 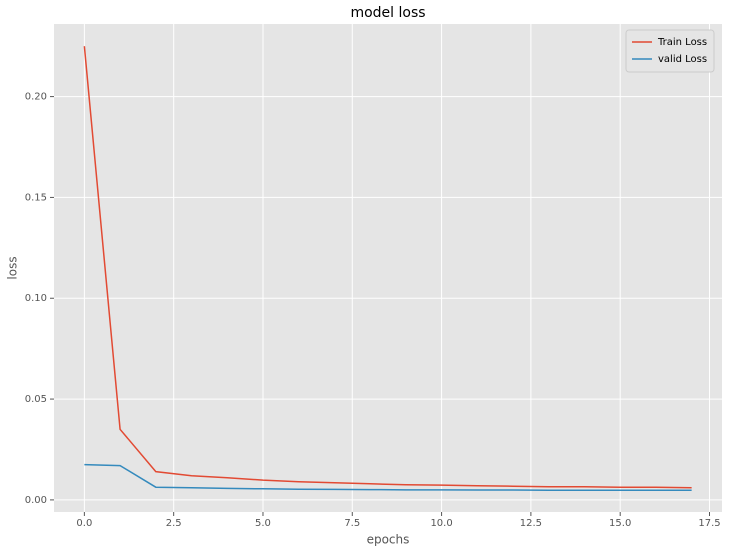 What do you see at coordinates (620, 523) in the screenshot?
I see `x-tick-label: 15.0` at bounding box center [620, 523].